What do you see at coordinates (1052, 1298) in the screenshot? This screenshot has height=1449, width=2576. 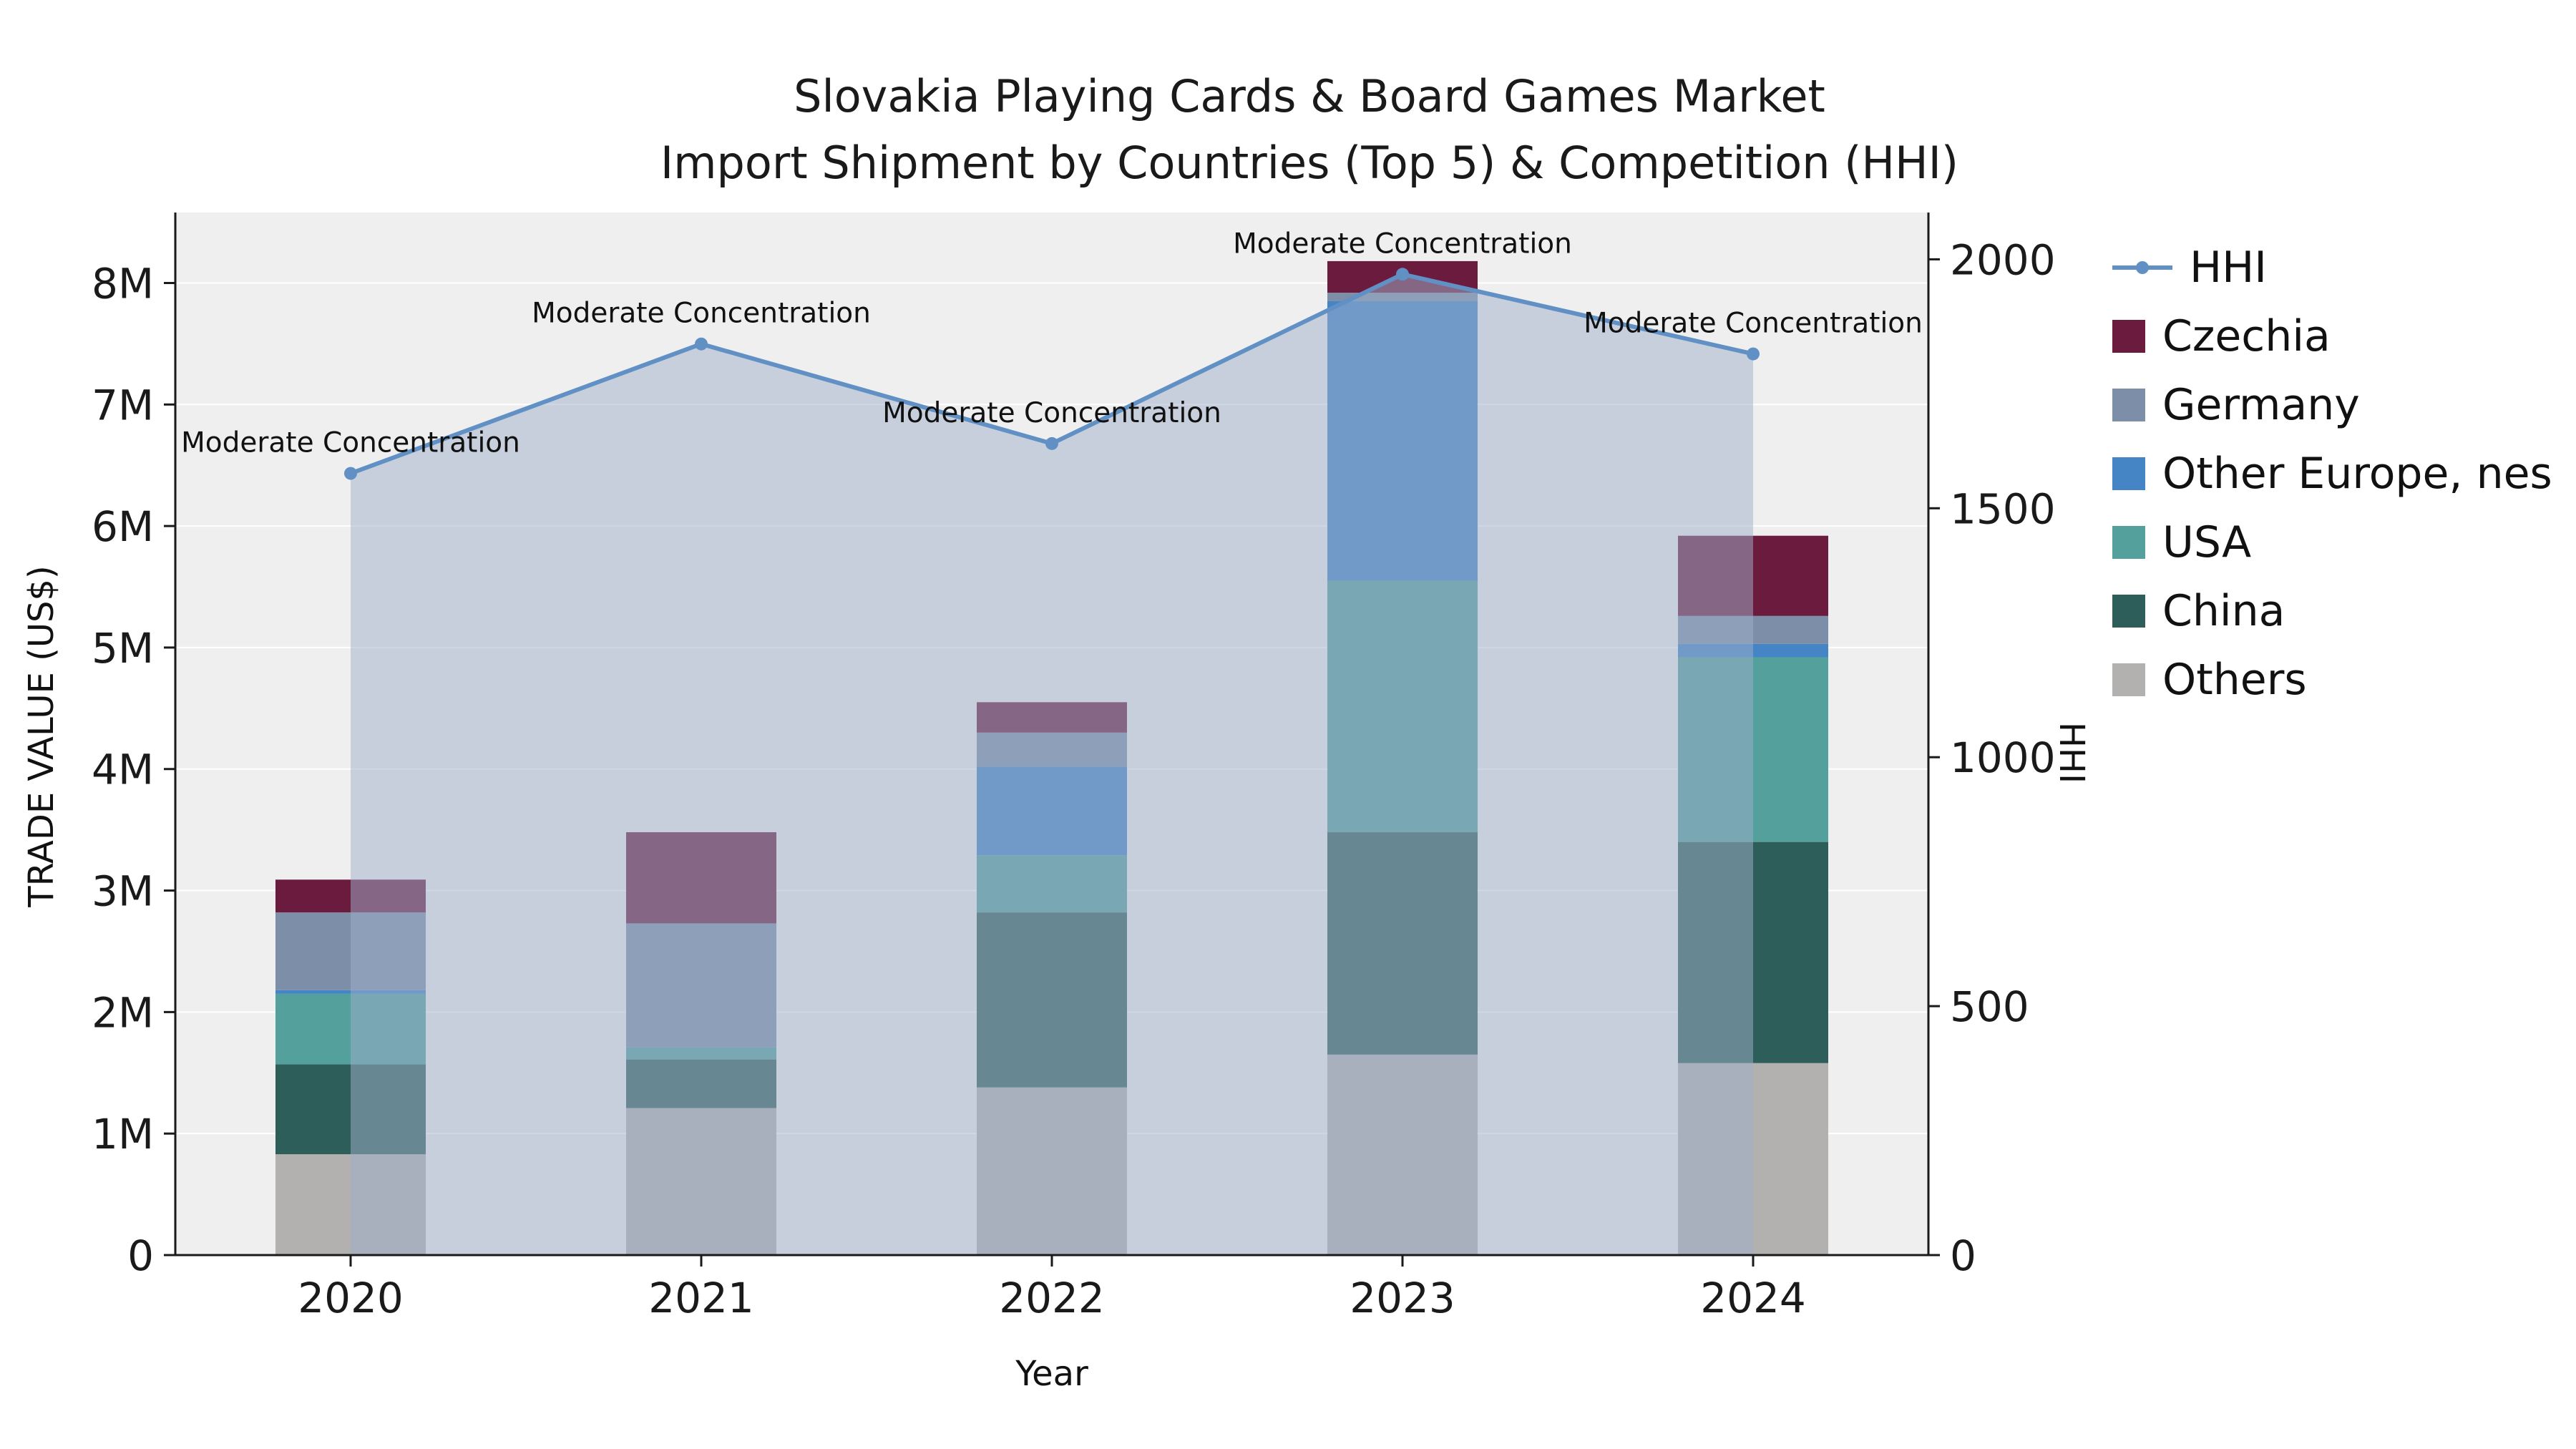 I see `x-tick-label: 2022` at bounding box center [1052, 1298].